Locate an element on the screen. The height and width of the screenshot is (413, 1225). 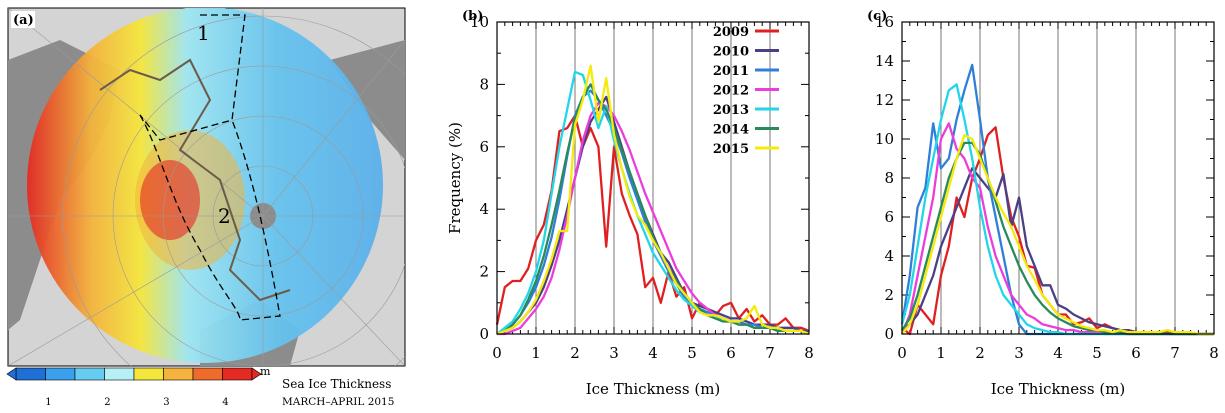
legend-label-2014: 2014 is located at coordinates (731, 130).